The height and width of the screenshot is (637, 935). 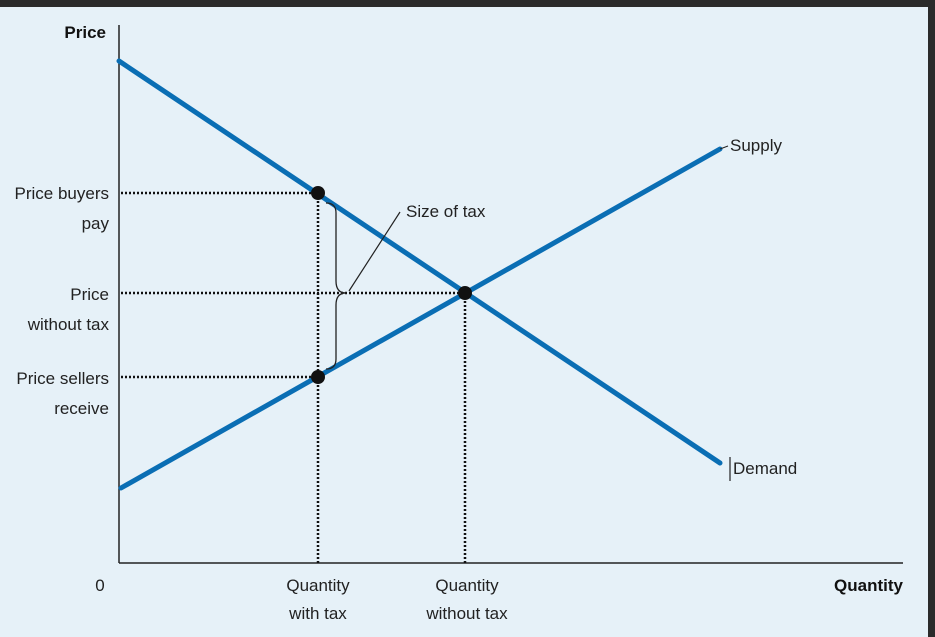 What do you see at coordinates (318, 193) in the screenshot?
I see `buyers-price-point` at bounding box center [318, 193].